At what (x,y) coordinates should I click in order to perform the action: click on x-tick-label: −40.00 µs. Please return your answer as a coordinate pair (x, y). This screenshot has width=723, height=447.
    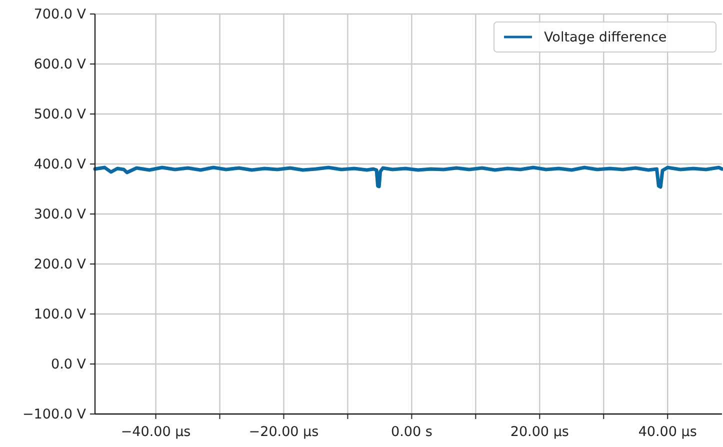
    Looking at the image, I should click on (155, 432).